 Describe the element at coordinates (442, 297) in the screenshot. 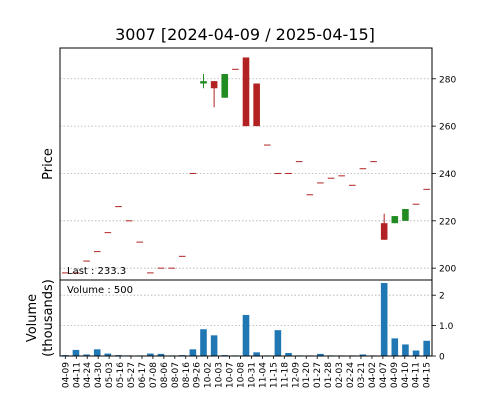

I see `volume-tick-label: 2` at that location.